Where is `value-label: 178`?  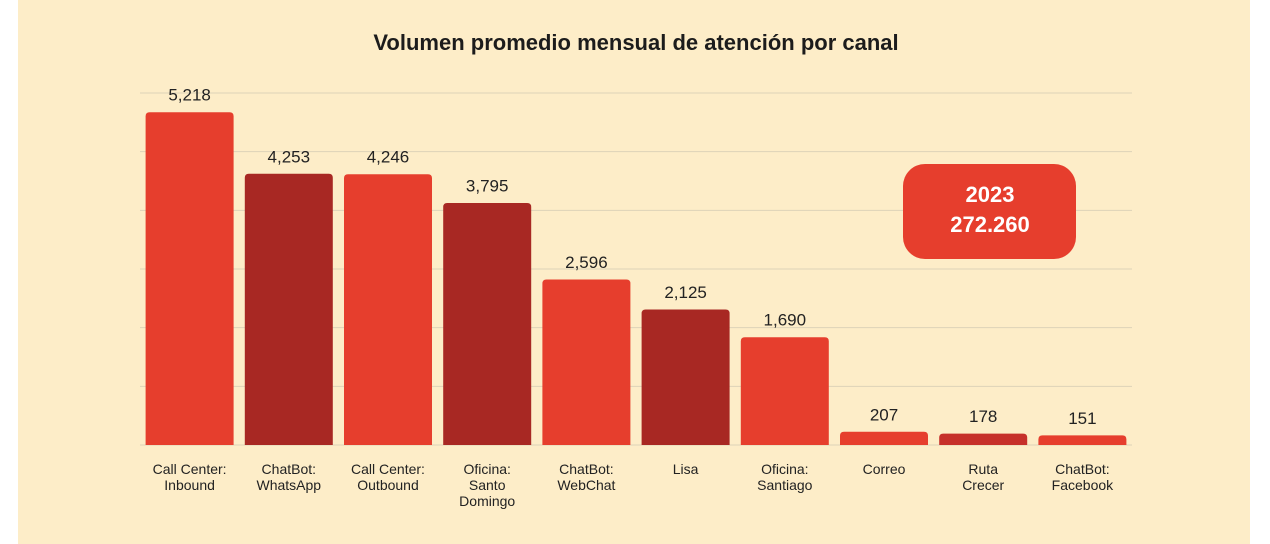 value-label: 178 is located at coordinates (983, 416).